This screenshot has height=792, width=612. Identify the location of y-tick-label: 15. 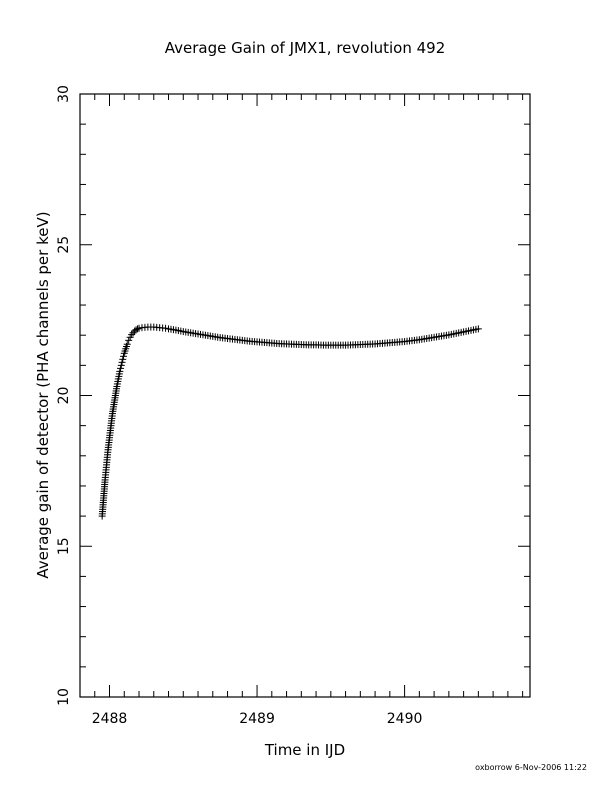
(64, 546).